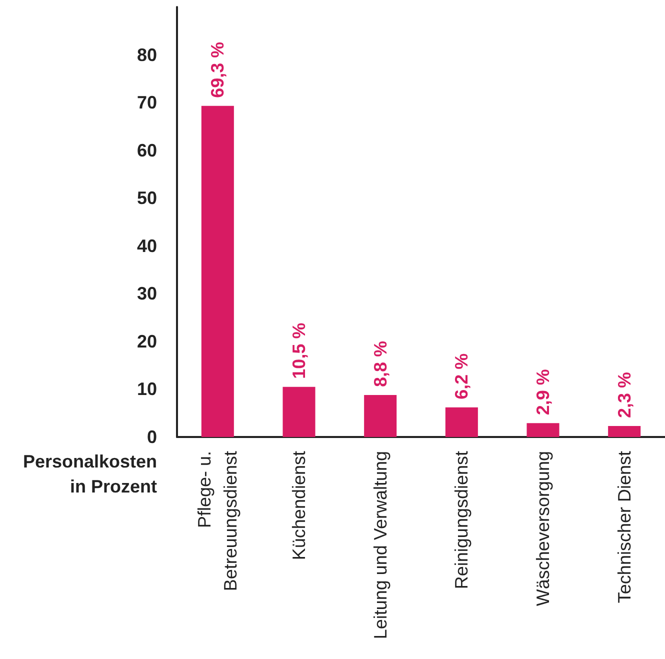 This screenshot has height=659, width=665. What do you see at coordinates (146, 102) in the screenshot?
I see `y-tick-label: 70` at bounding box center [146, 102].